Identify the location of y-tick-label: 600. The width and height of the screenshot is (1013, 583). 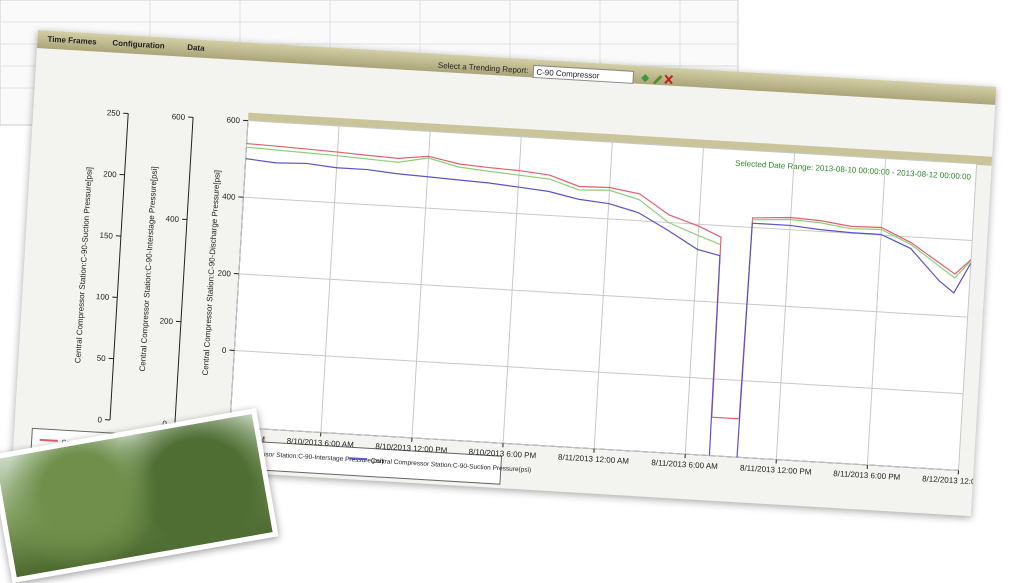
(233, 120).